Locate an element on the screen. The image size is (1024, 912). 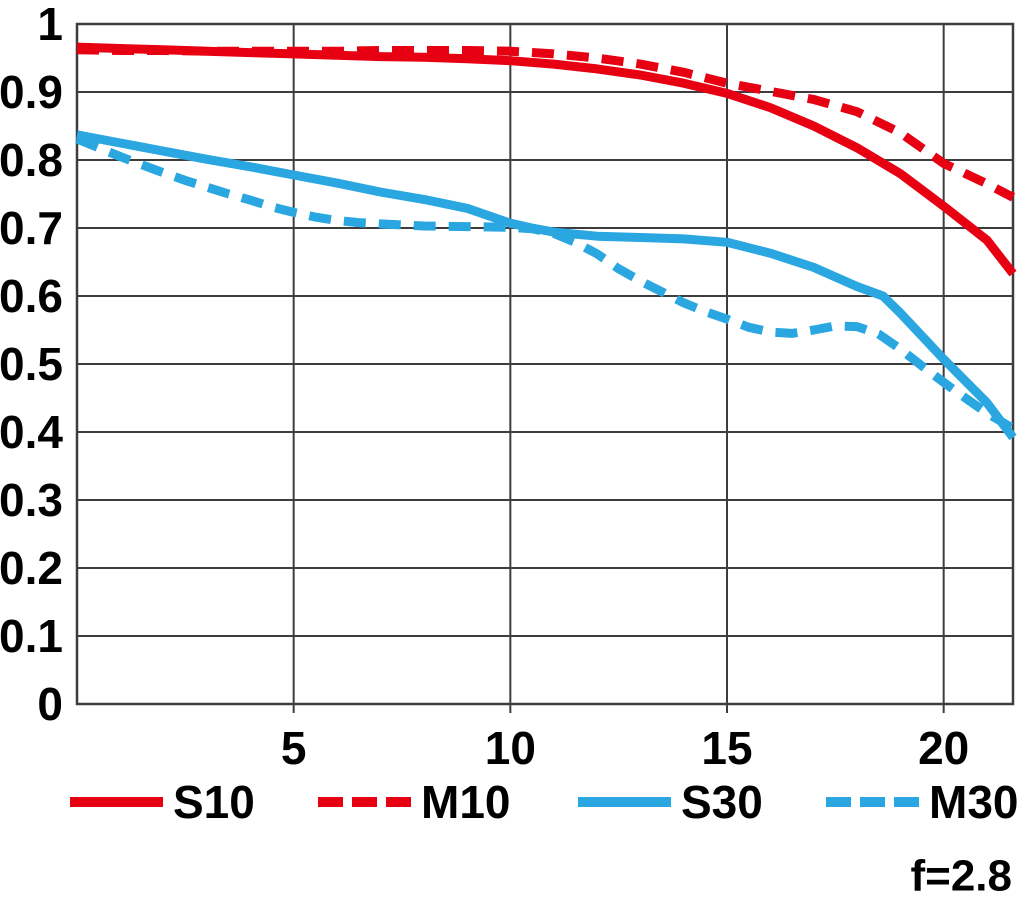
y-tick-label: 0.7 is located at coordinates (31, 228).